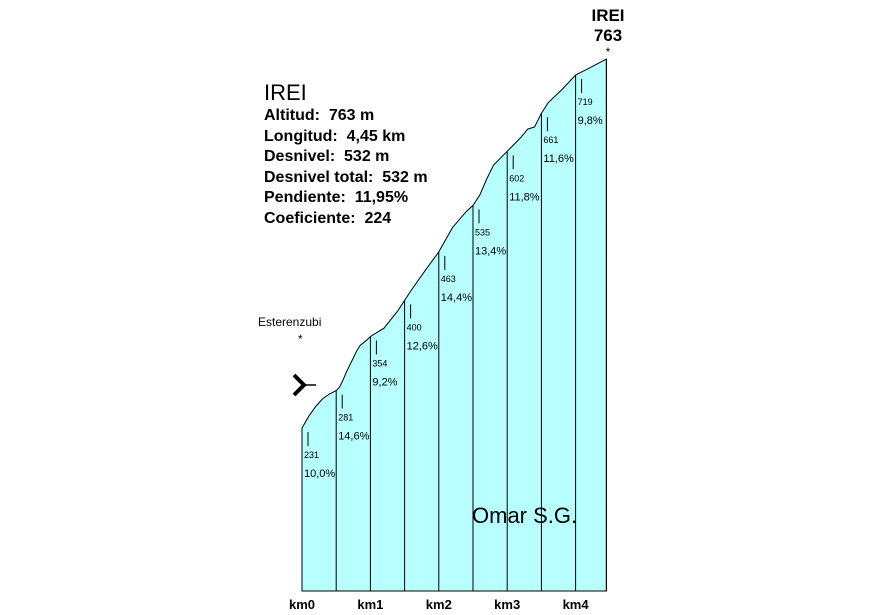 The image size is (886, 615). Describe the element at coordinates (422, 346) in the screenshot. I see `segment-slope: 12,6%` at that location.